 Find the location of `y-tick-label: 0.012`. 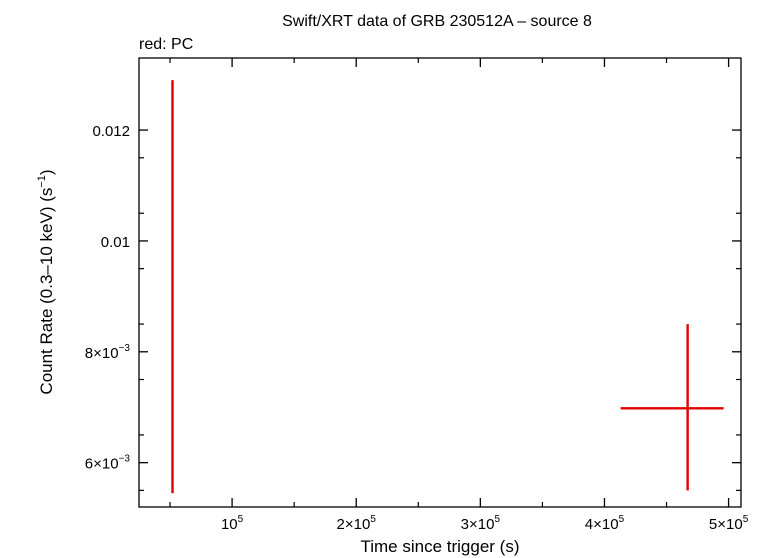

y-tick-label: 0.012 is located at coordinates (111, 131).